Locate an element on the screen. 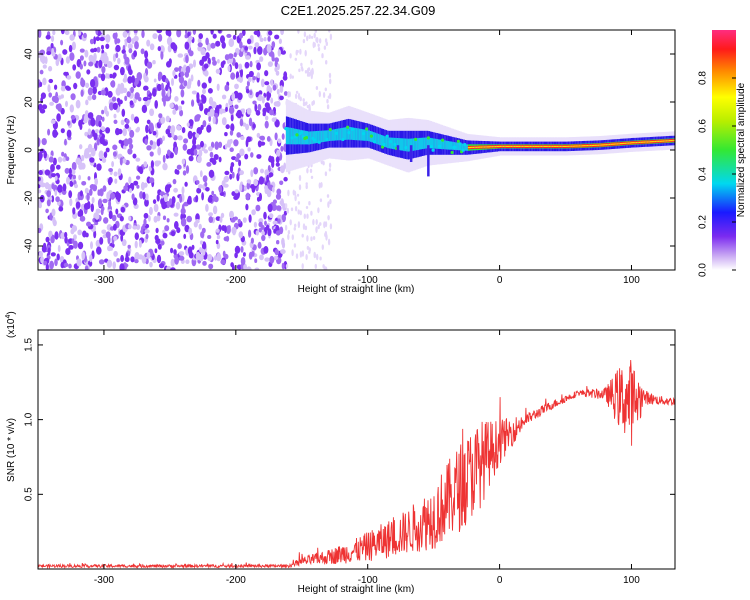  snr-xtick-label: -200 is located at coordinates (236, 580).